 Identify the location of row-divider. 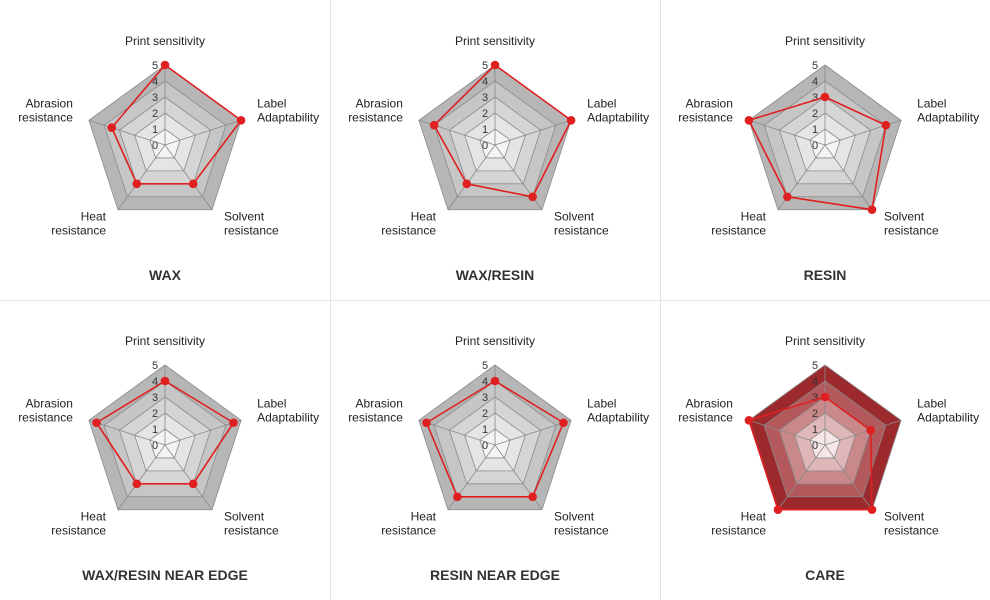
(495, 300).